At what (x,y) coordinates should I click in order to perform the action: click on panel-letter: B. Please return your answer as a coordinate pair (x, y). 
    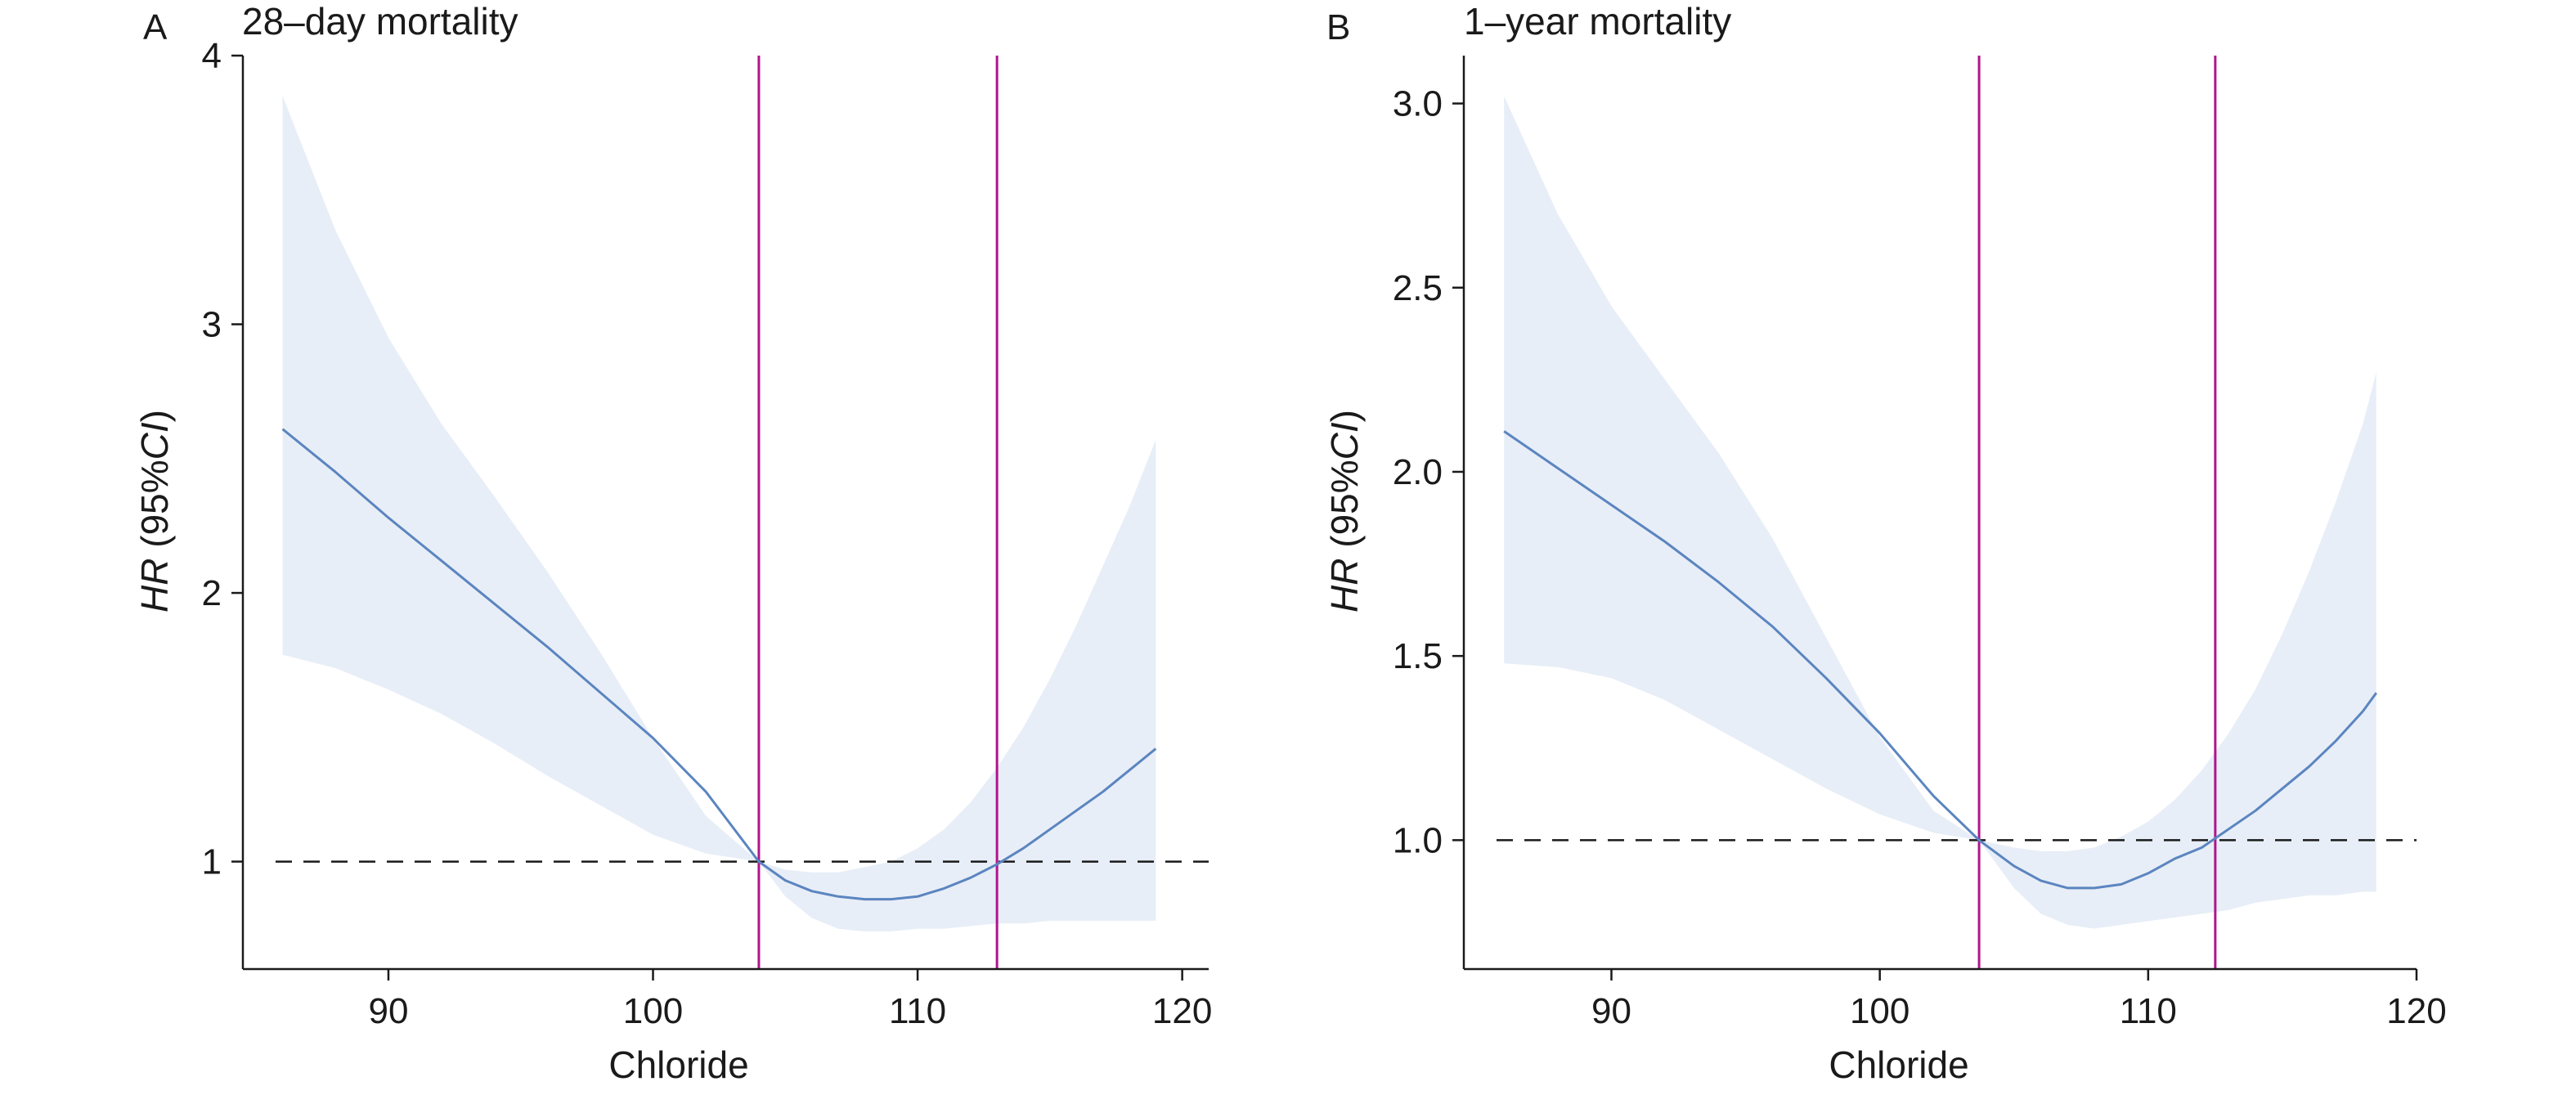
    Looking at the image, I should click on (1338, 27).